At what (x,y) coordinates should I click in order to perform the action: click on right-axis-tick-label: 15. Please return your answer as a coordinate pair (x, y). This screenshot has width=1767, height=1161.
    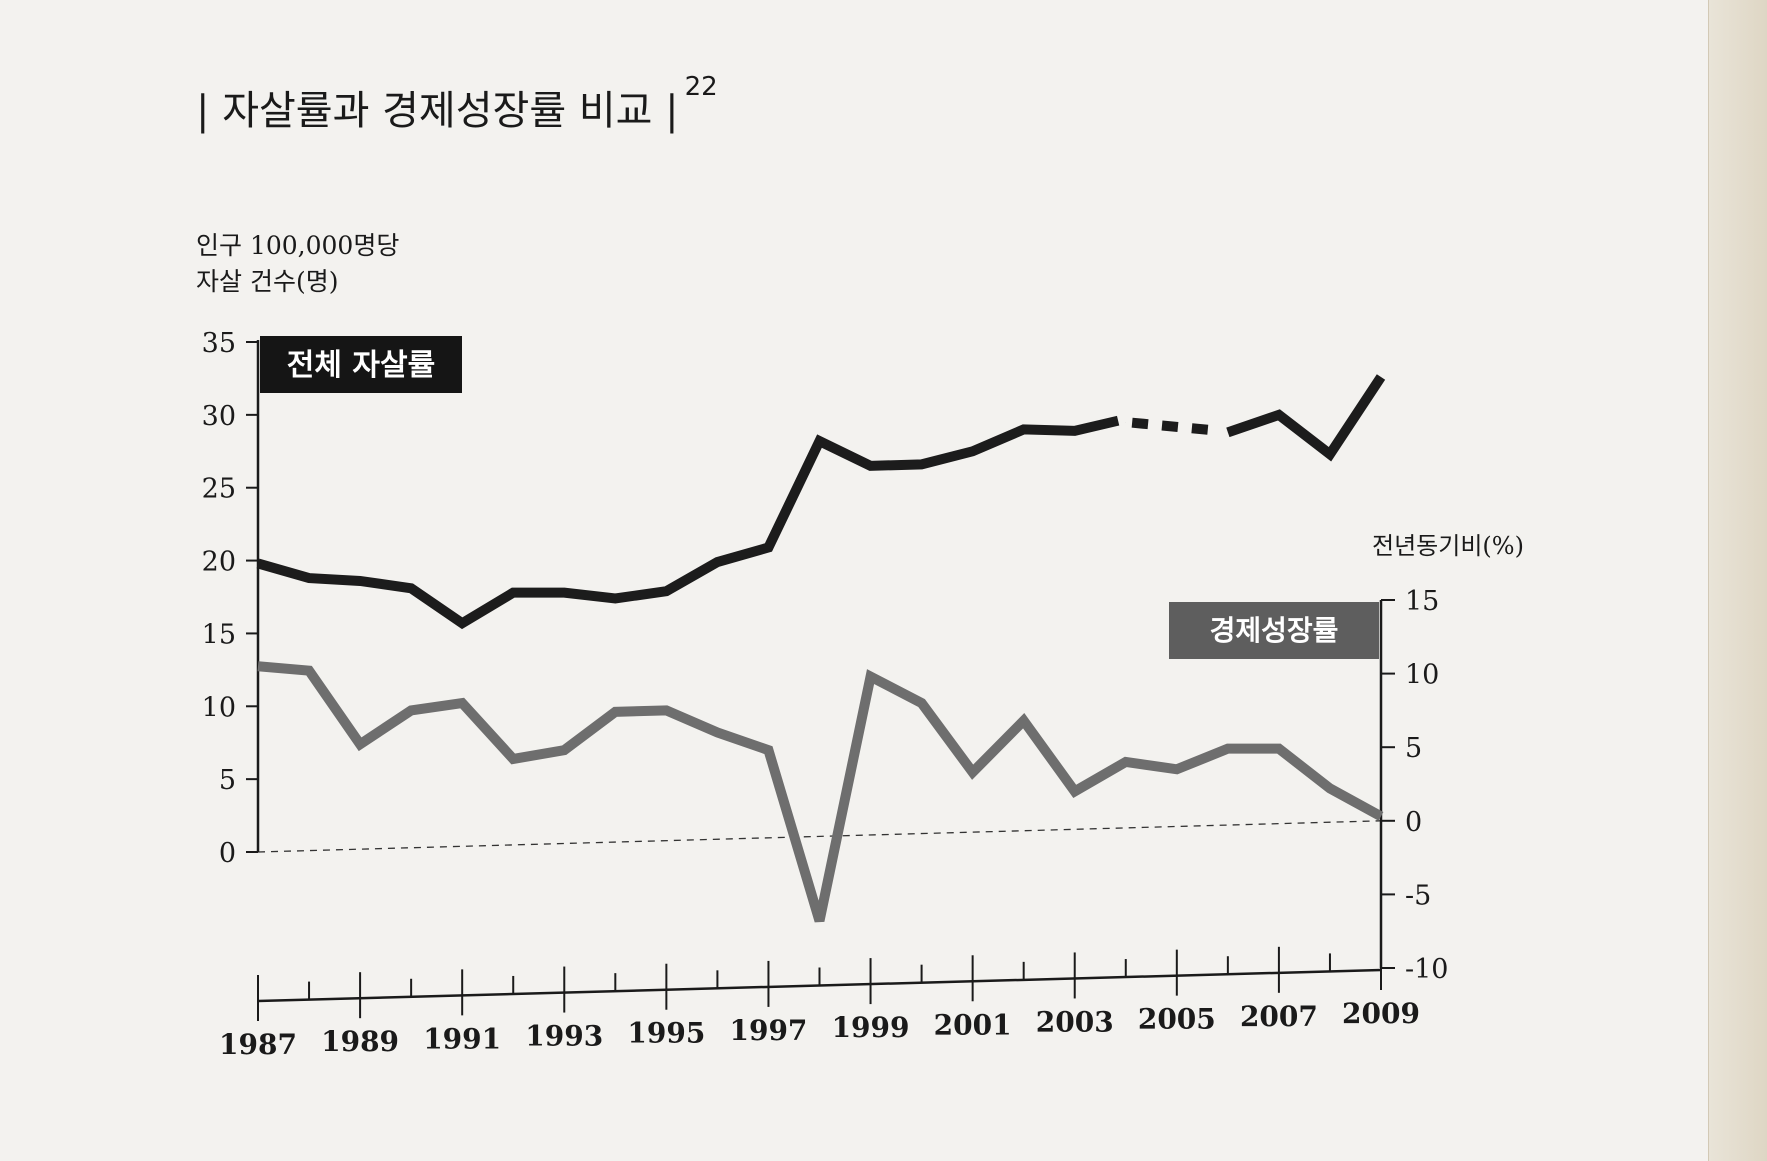
    Looking at the image, I should click on (1422, 601).